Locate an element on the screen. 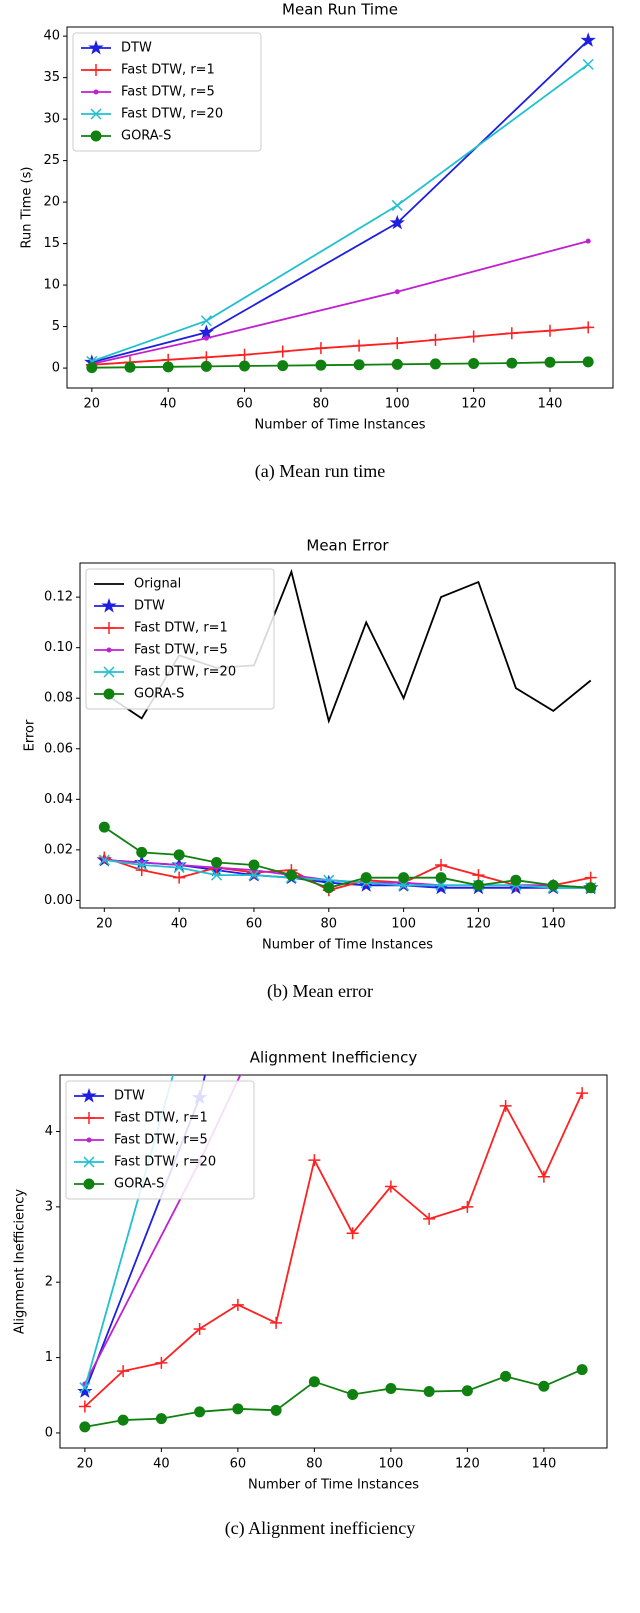  y-tick-label: 25 is located at coordinates (51, 160).